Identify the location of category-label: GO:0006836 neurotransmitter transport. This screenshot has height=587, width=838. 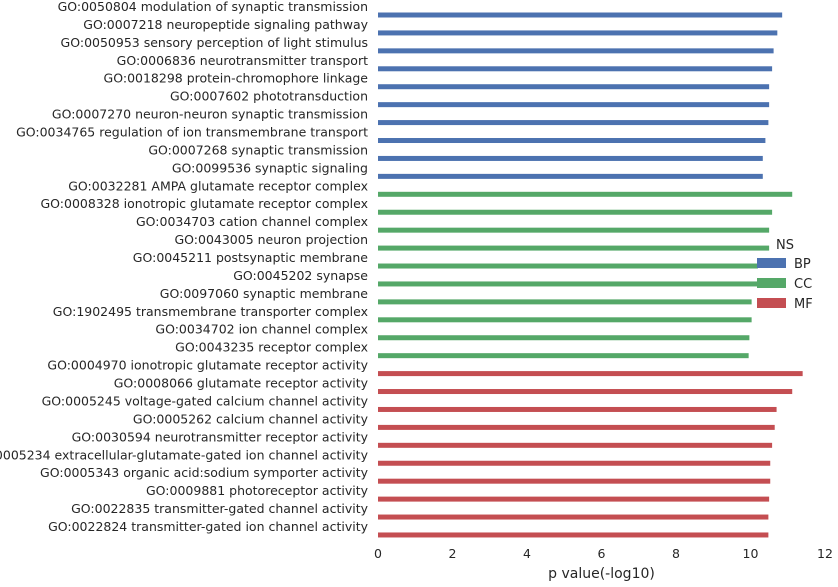
(242, 60).